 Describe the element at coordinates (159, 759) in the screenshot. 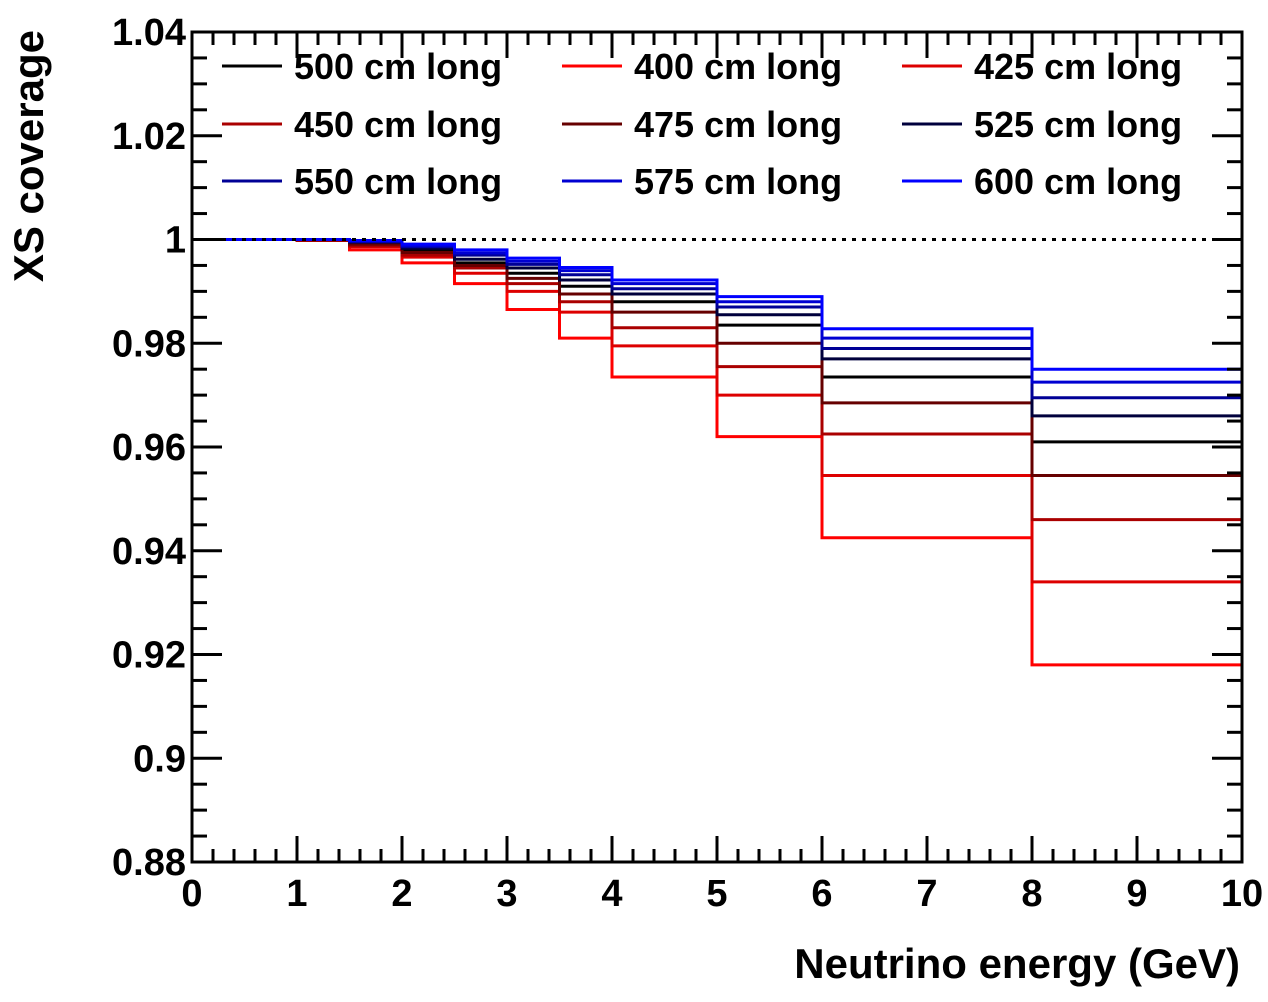

I see `y-tick-label: 0.9` at that location.